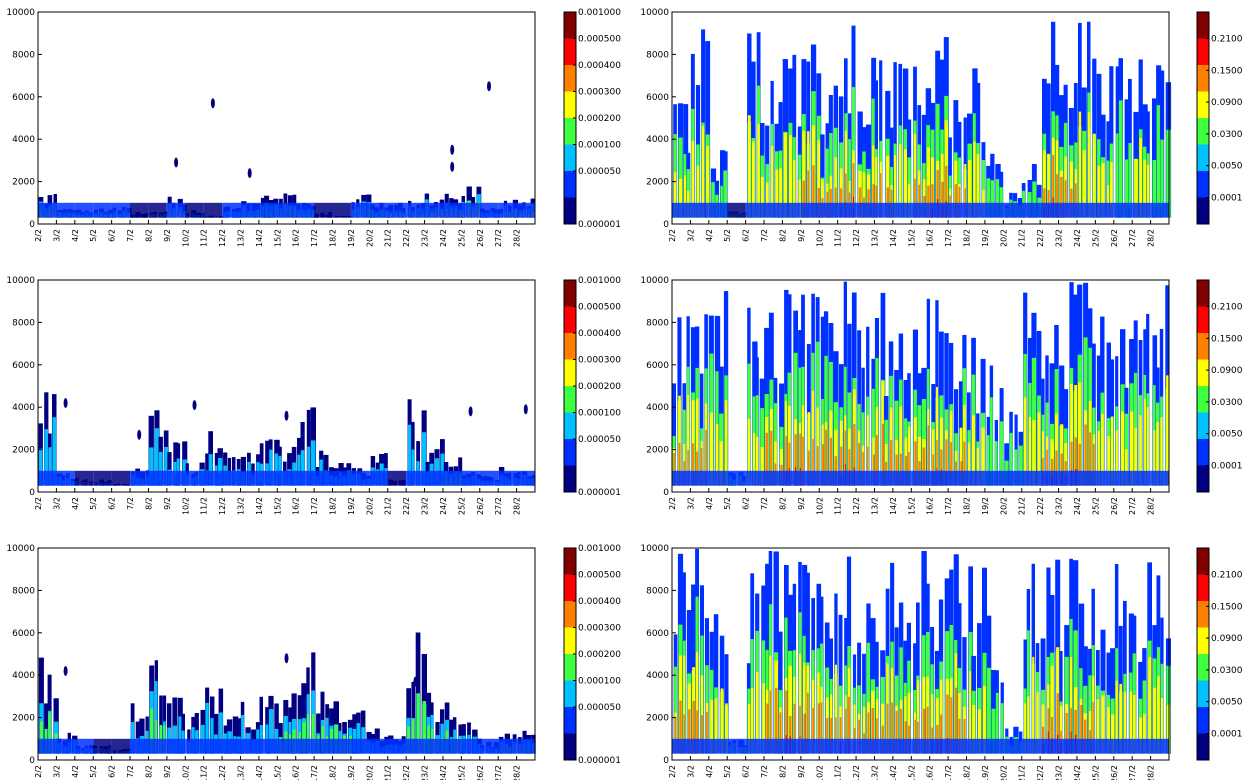  Describe the element at coordinates (240, 238) in the screenshot. I see `x-tick-label: 13/2` at that location.